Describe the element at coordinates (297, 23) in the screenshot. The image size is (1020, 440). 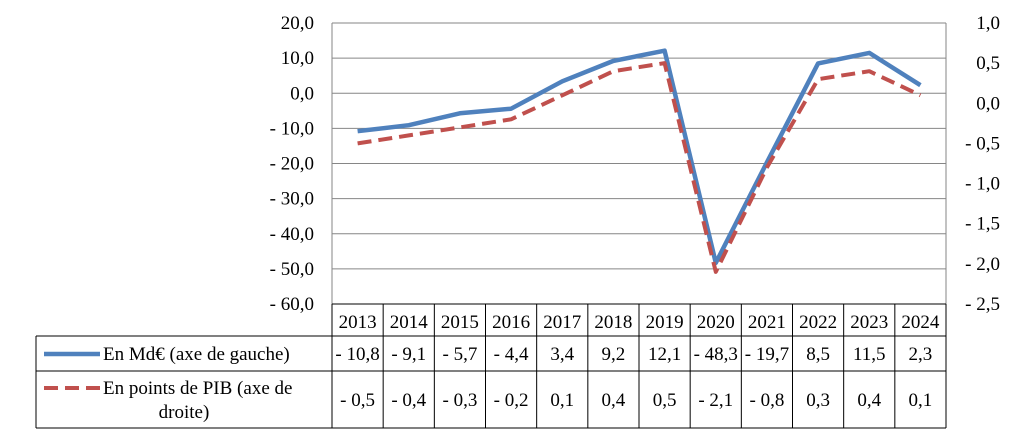
I see `left-axis-tick-label: 20,0` at that location.